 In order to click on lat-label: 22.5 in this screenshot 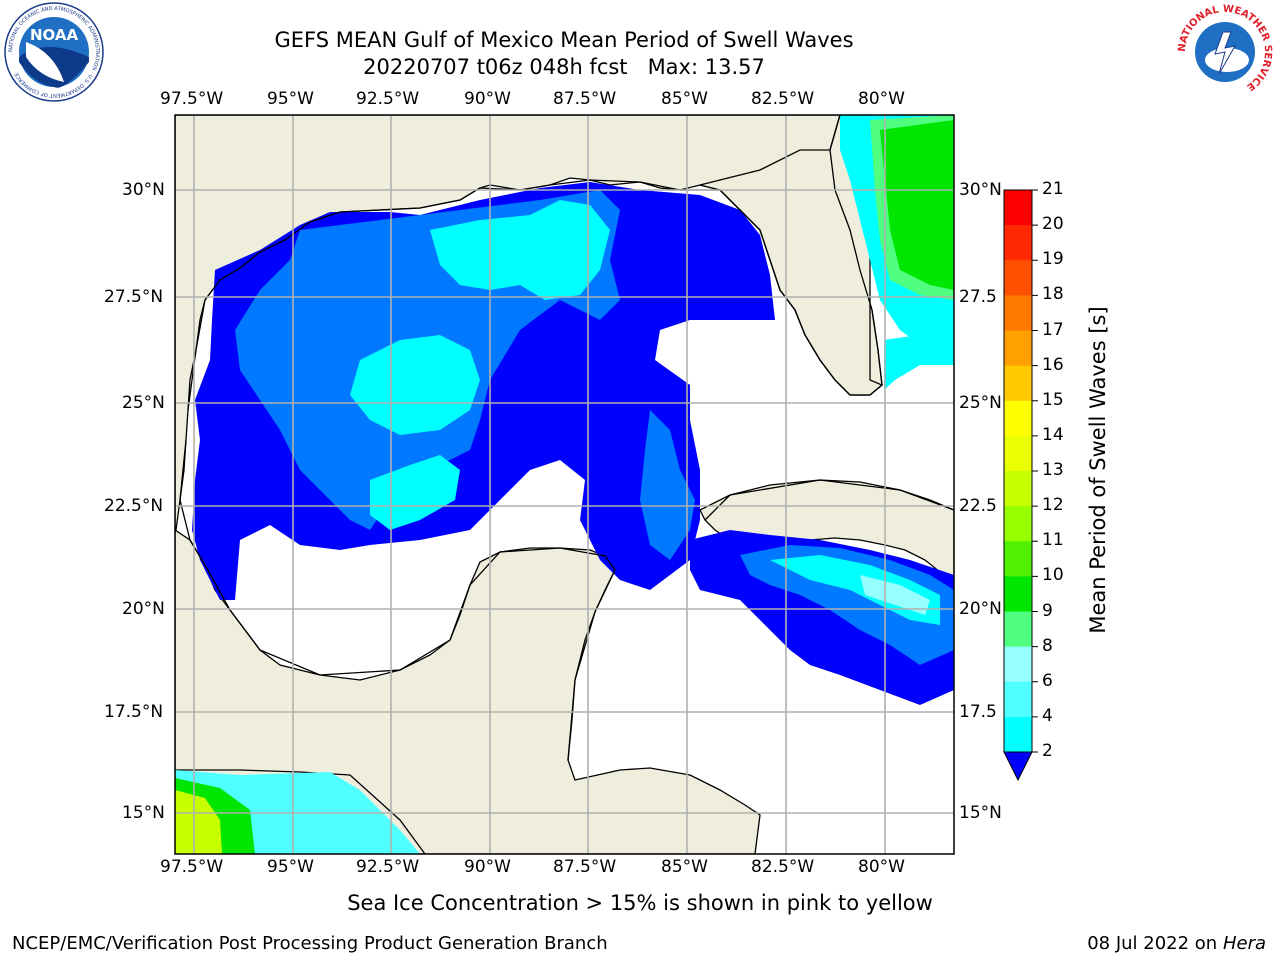, I will do `click(978, 506)`.